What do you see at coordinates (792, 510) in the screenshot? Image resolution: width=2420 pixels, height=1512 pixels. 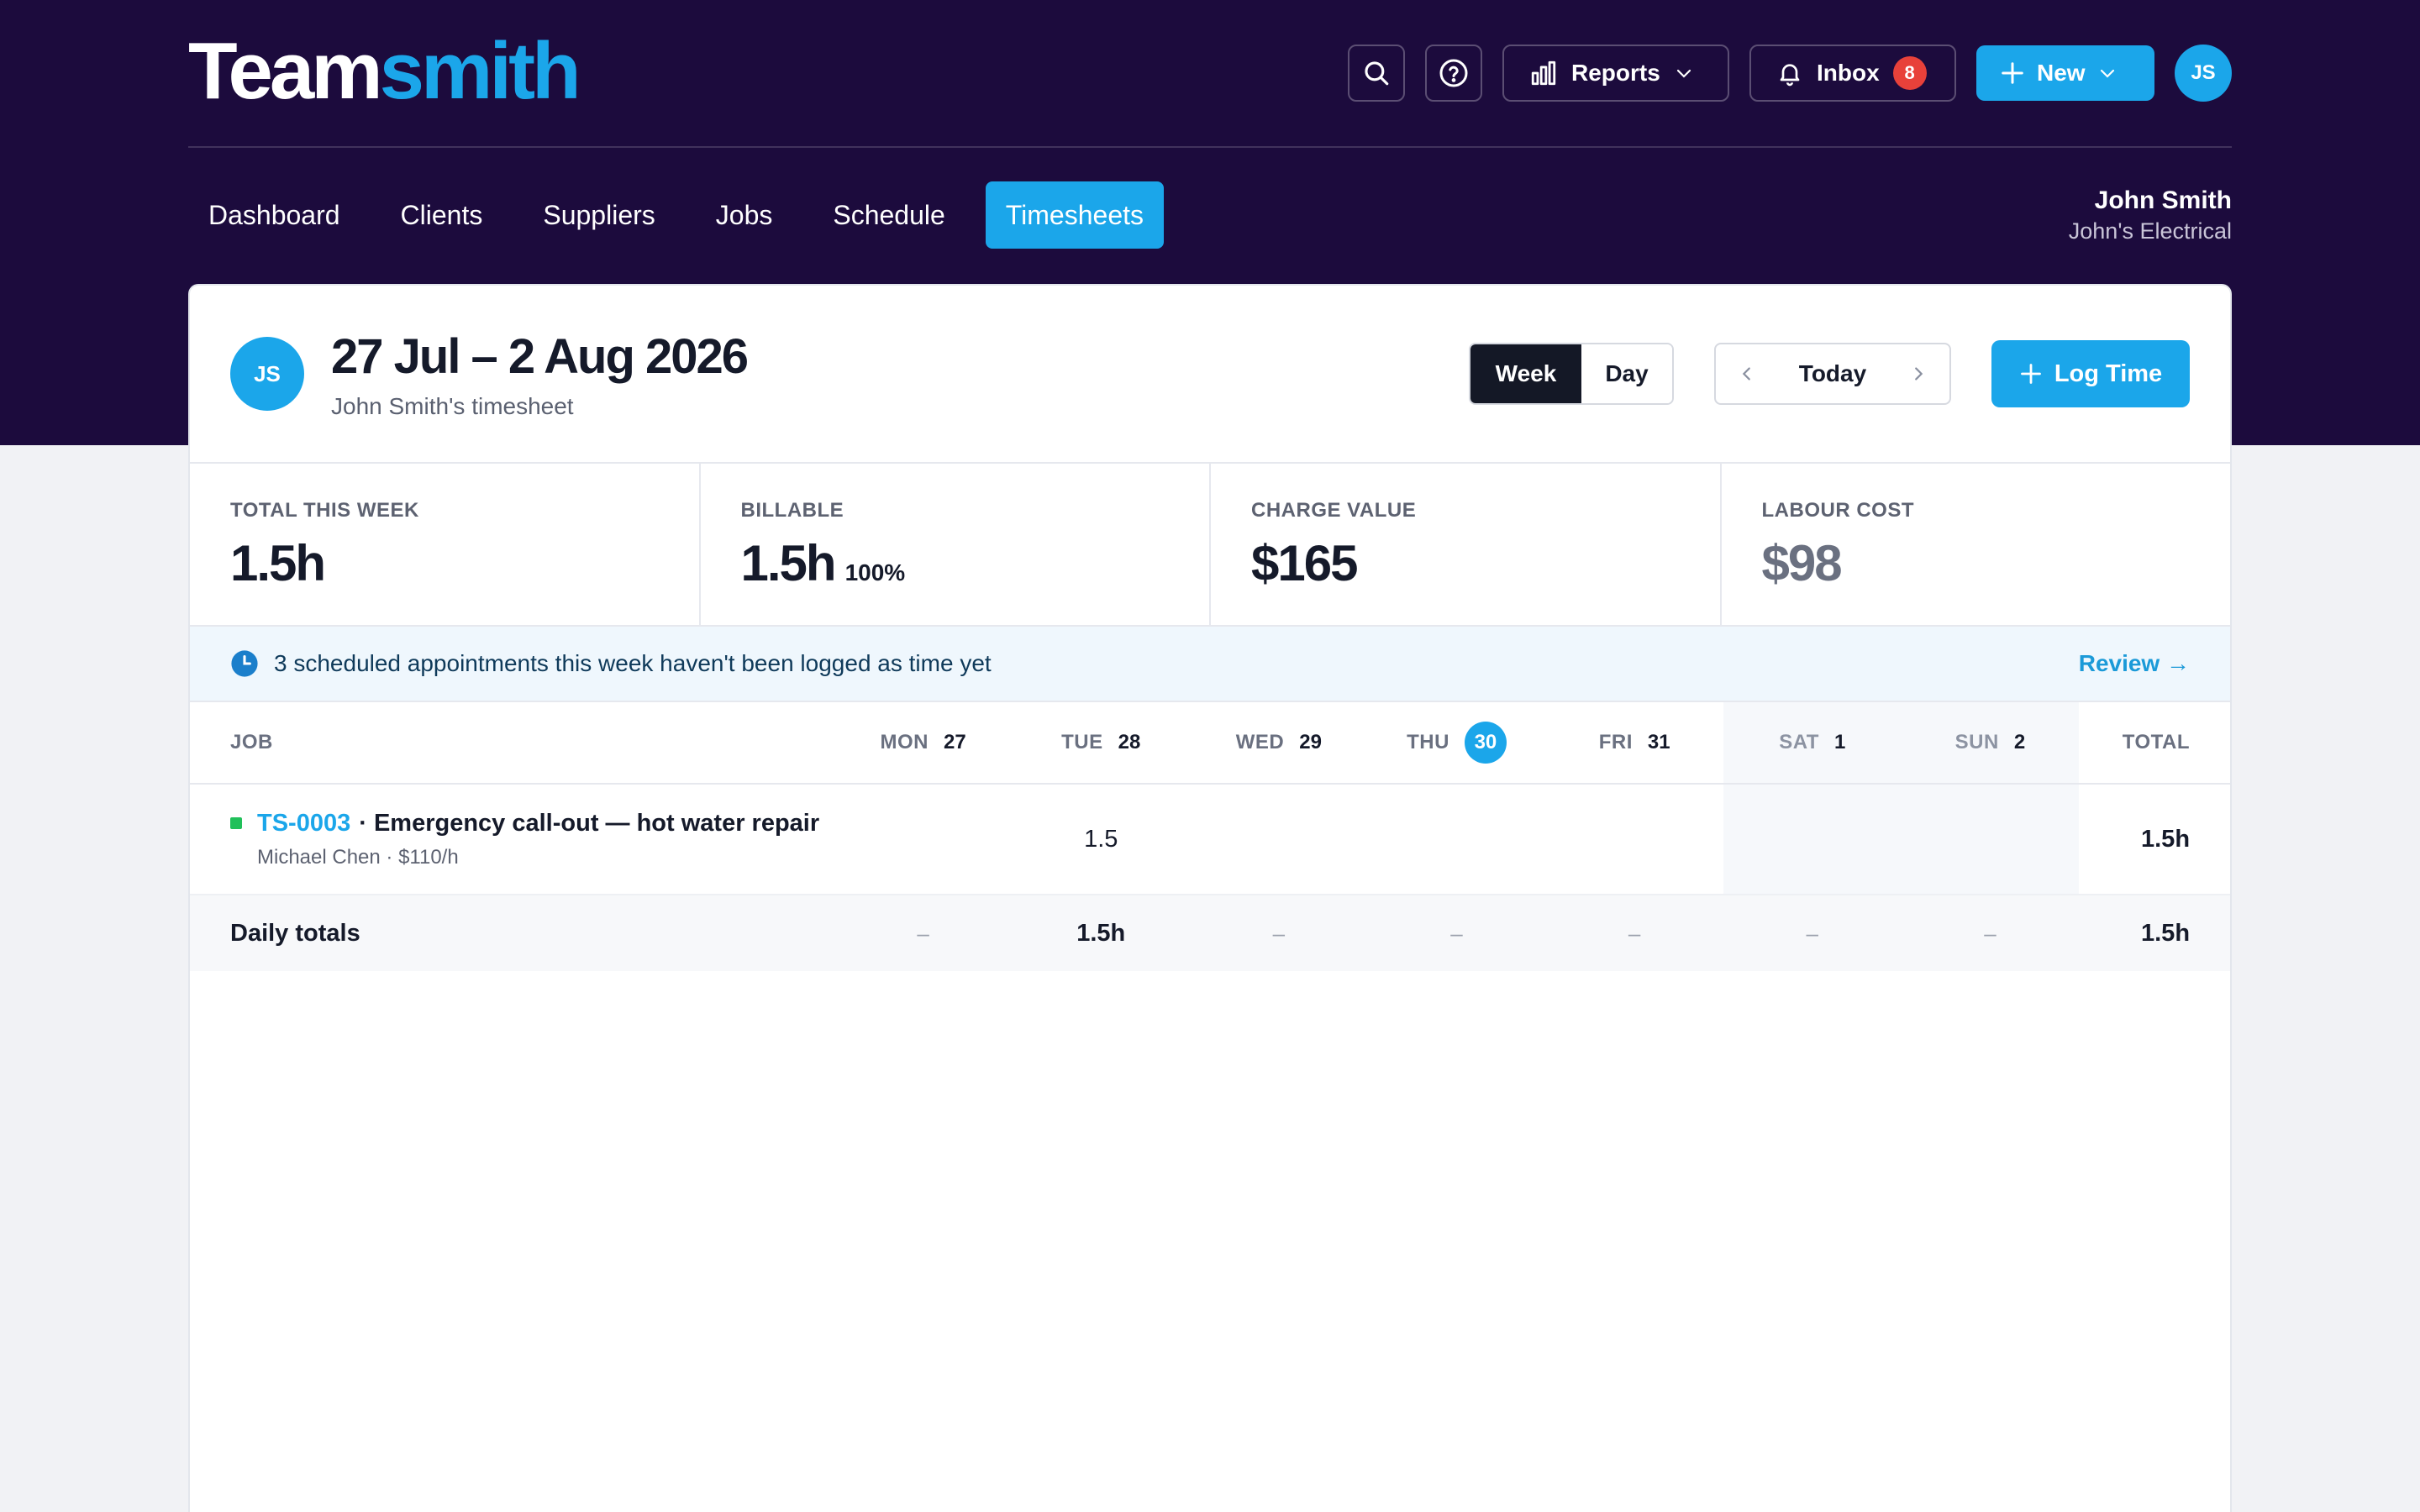 I see `stat-label: BILLABLE` at bounding box center [792, 510].